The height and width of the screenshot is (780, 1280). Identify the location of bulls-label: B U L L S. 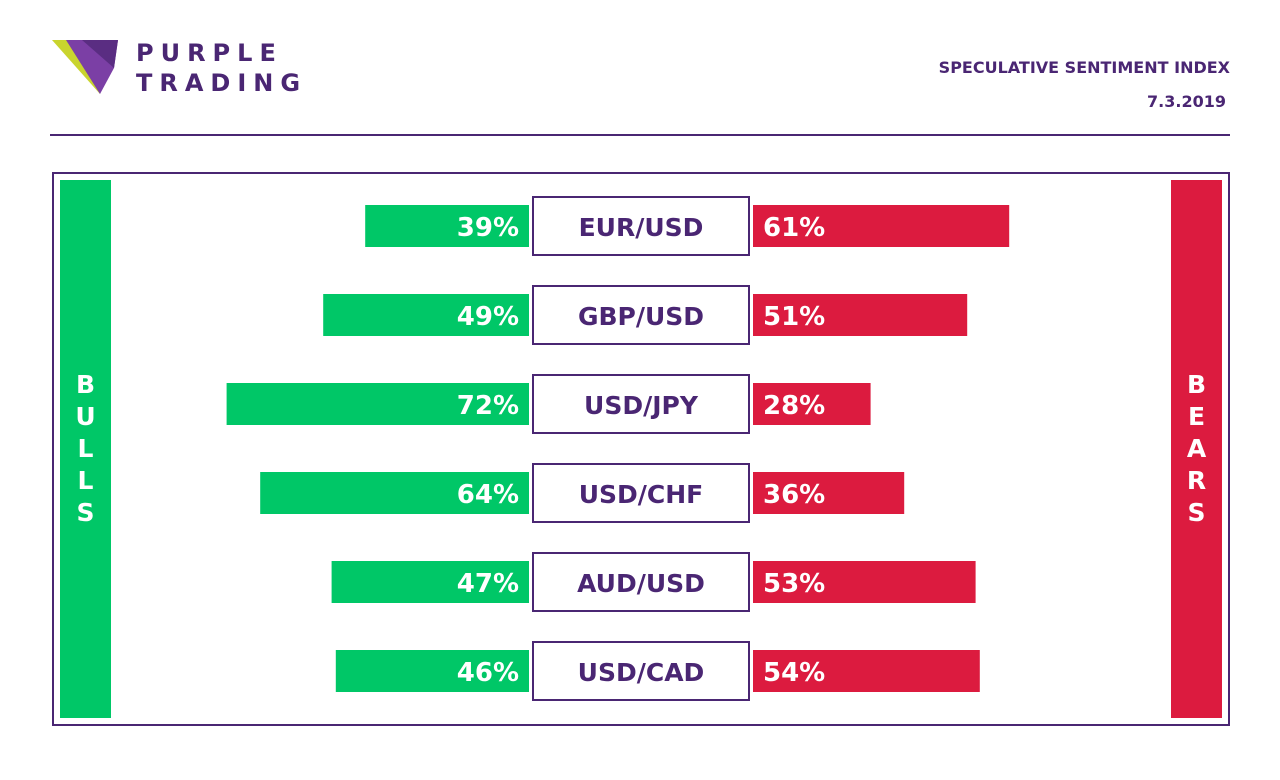
(85, 449).